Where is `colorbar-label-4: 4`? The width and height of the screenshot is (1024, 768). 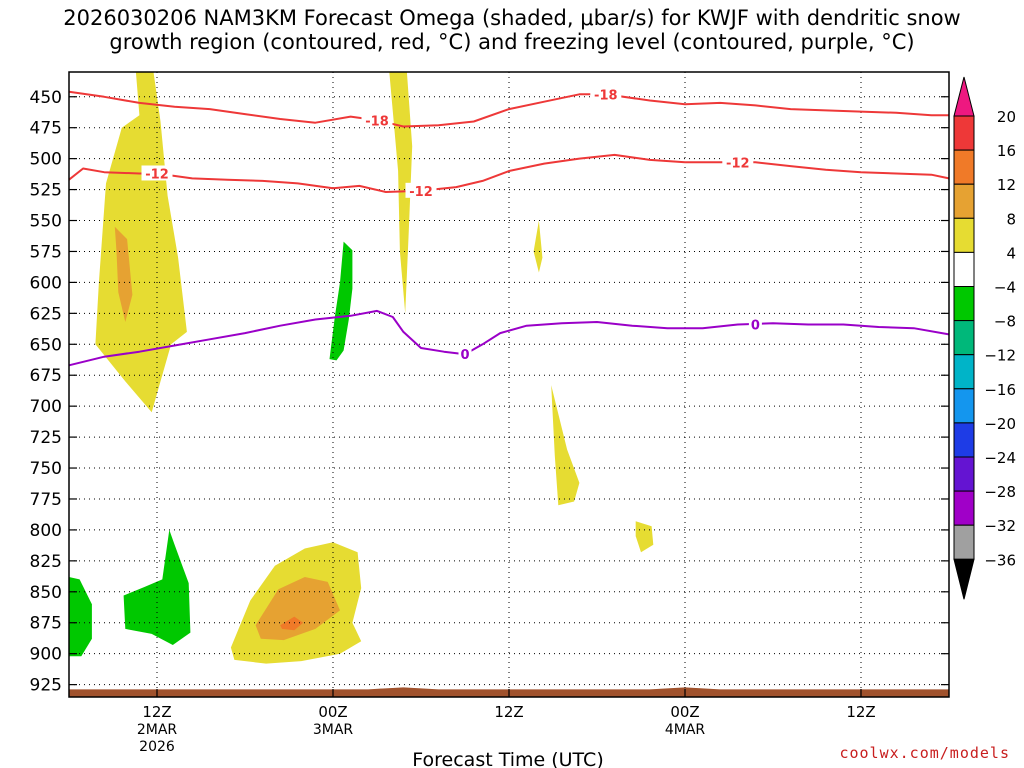
colorbar-label-4: 4 is located at coordinates (1011, 253).